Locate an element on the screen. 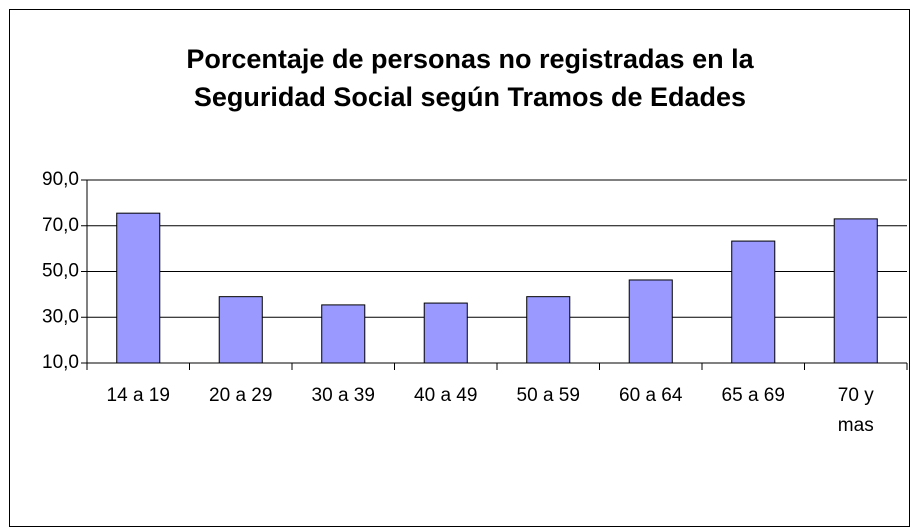  y-tick-label: 30,0 is located at coordinates (60, 316).